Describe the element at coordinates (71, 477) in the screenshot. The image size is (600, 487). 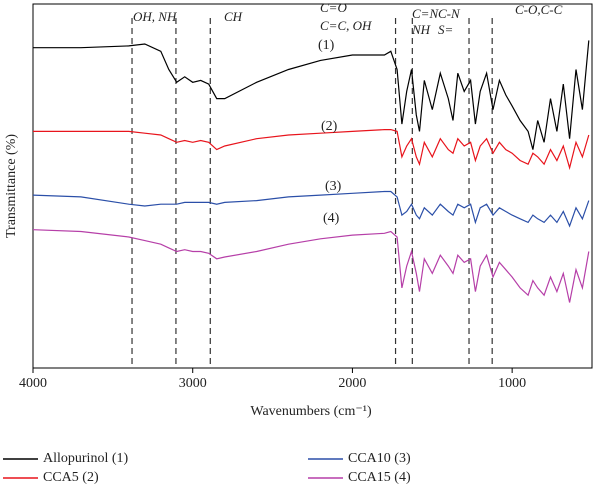
I see `legend-label: CCA5 (2)` at that location.